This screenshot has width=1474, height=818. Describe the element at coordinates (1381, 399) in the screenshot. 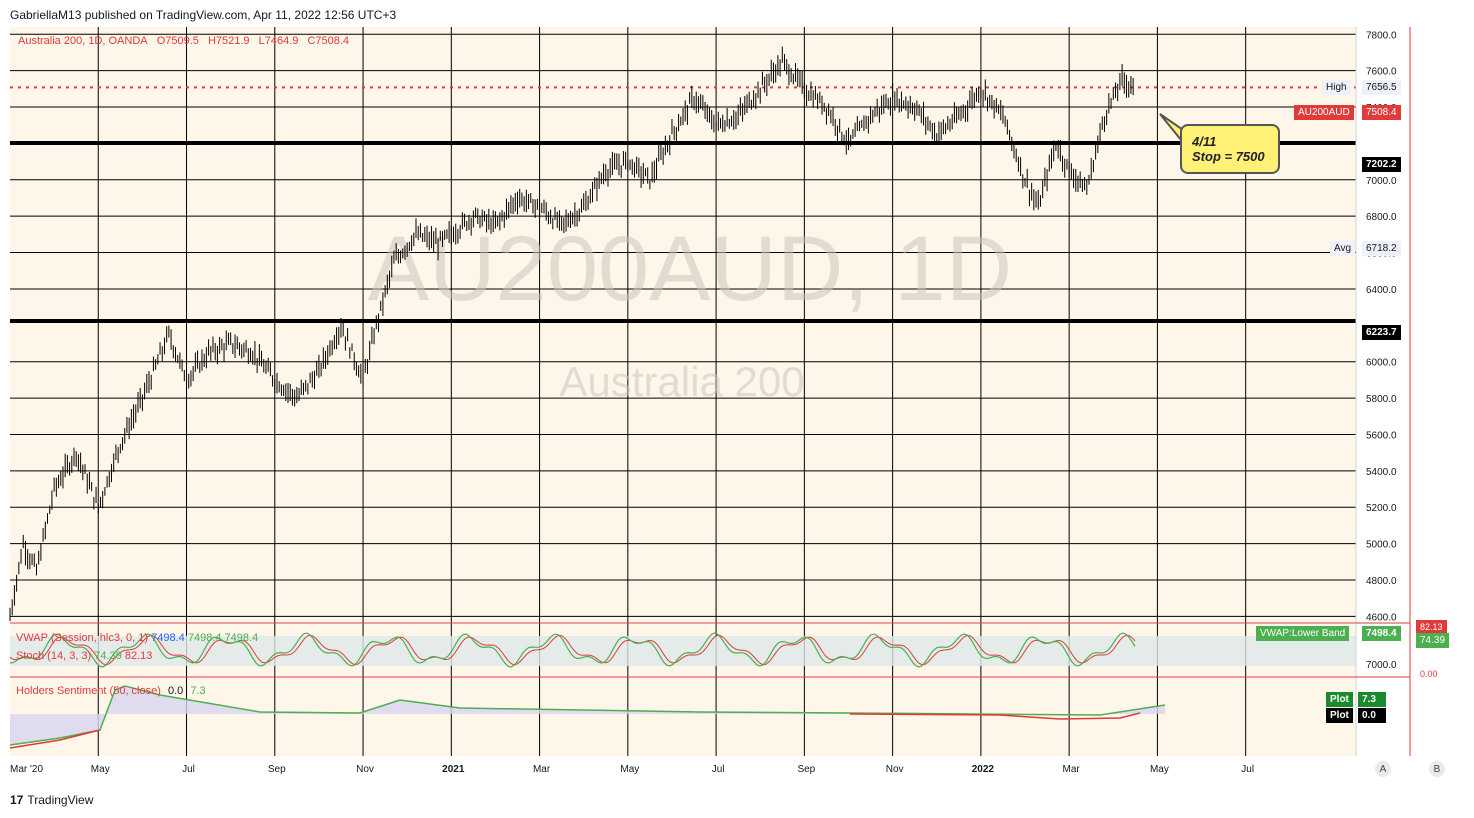

I see `y-tick-label: 5800.0` at that location.